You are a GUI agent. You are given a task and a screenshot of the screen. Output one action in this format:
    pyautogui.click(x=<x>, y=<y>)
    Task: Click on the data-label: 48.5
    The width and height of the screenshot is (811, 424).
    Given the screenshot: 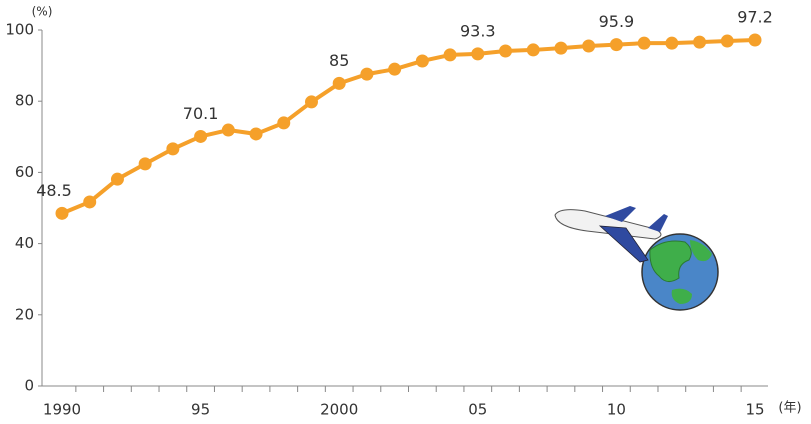 What is the action you would take?
    pyautogui.click(x=54, y=190)
    